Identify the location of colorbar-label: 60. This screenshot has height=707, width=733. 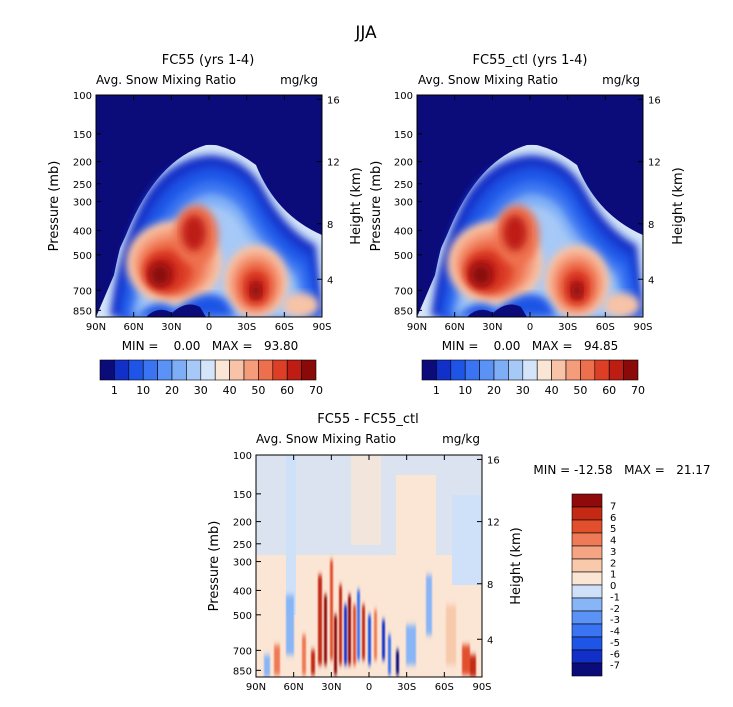
(287, 390).